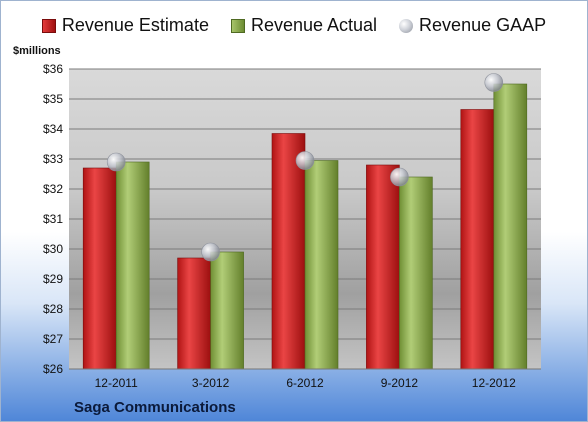 This screenshot has width=588, height=422. I want to click on legend-item-gaap: Revenue GAAP, so click(472, 25).